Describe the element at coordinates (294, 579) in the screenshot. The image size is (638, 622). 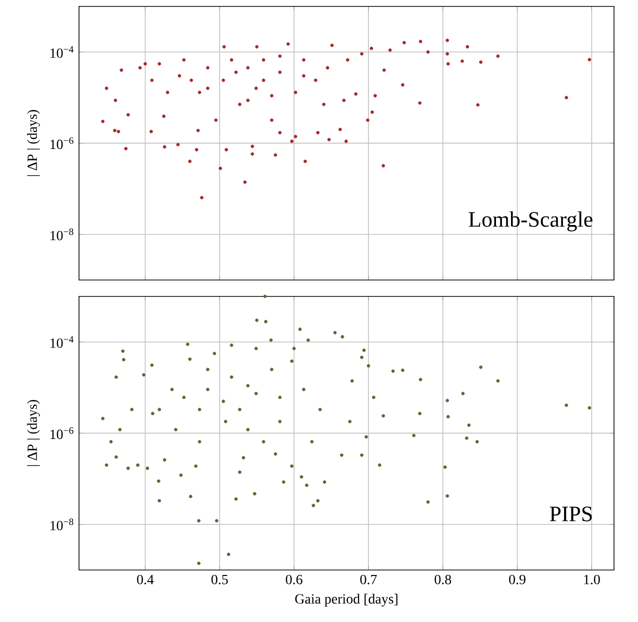
I see `x-tick-label: 0.6` at that location.